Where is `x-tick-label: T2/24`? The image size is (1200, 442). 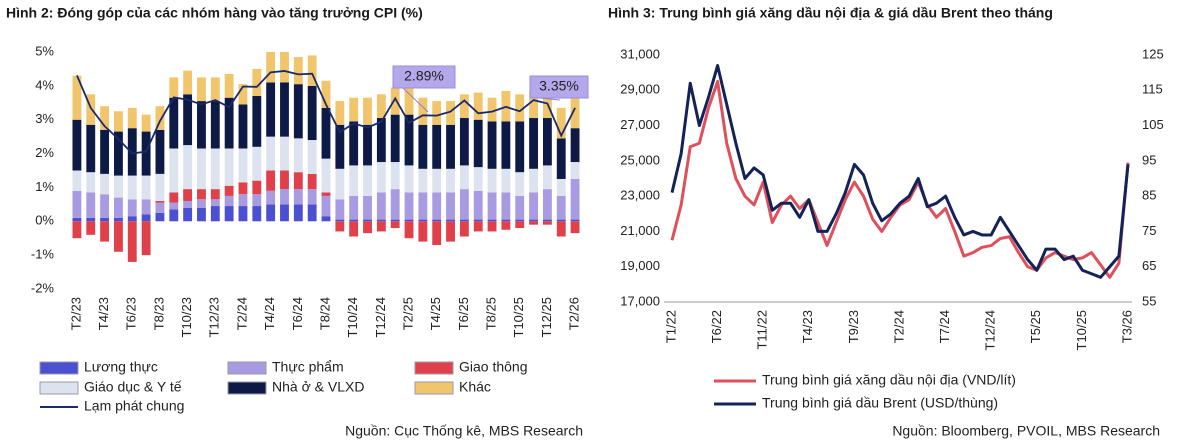 x-tick-label: T2/24 is located at coordinates (898, 326).